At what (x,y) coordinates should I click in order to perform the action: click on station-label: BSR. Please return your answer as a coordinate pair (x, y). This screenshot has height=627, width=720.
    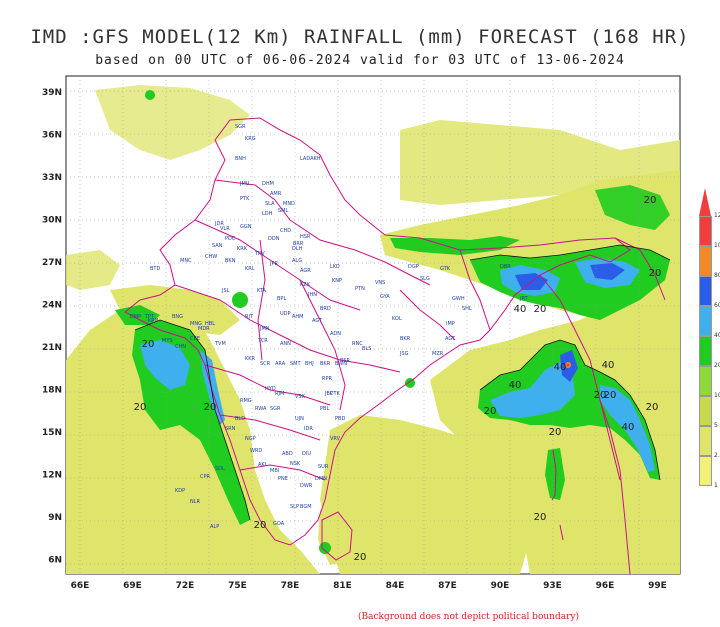
    Looking at the image, I should click on (345, 361).